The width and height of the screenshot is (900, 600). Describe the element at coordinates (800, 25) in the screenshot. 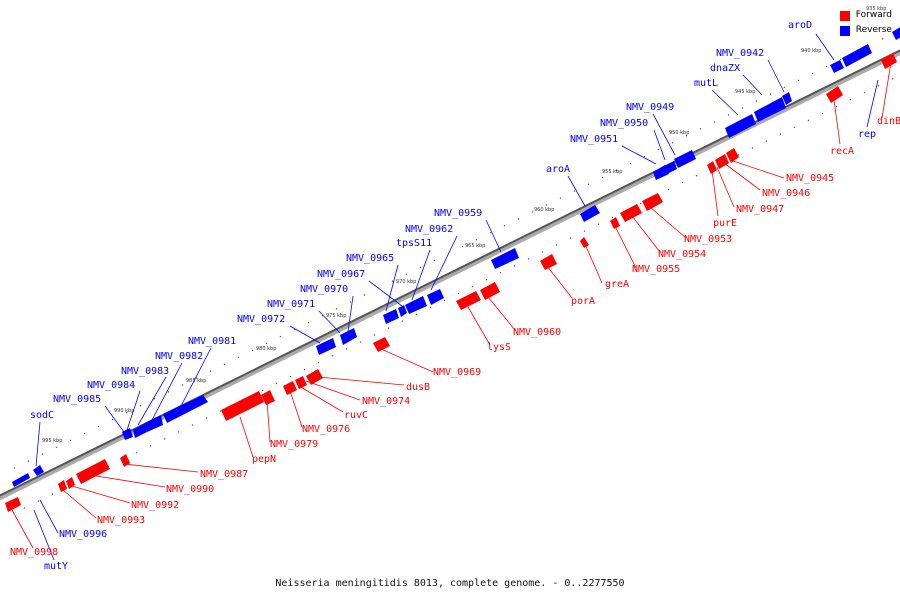

I see `gene-label: aroD` at that location.